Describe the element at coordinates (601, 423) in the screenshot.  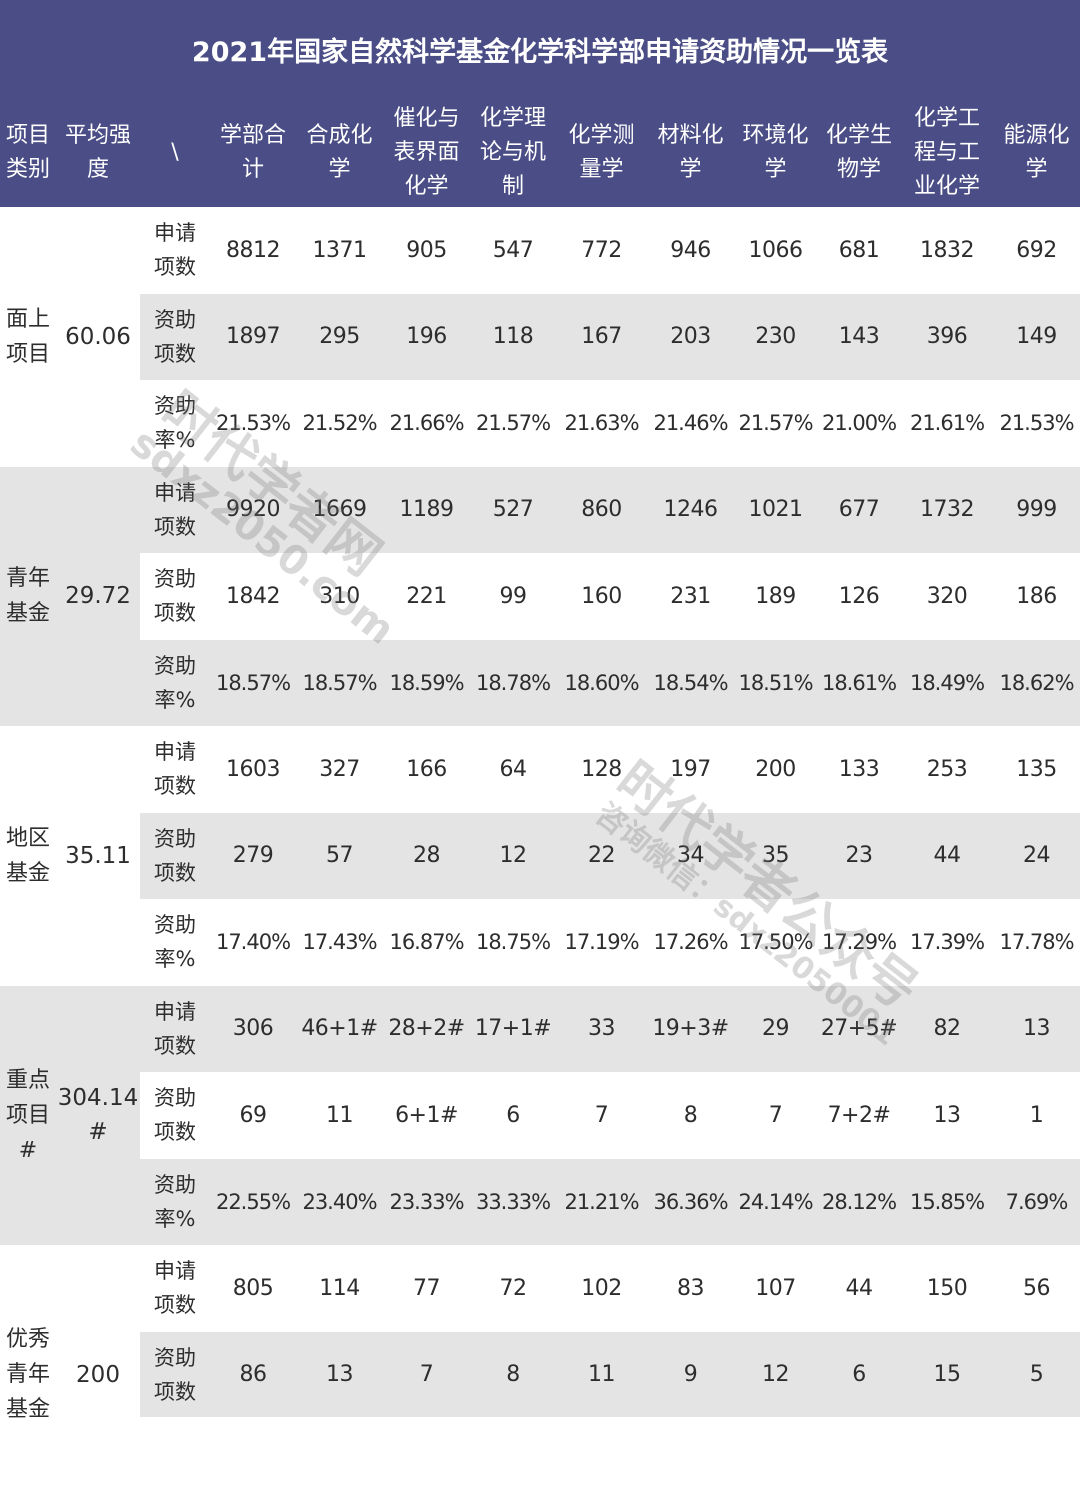
I see `table-cell: 21.63%` at that location.